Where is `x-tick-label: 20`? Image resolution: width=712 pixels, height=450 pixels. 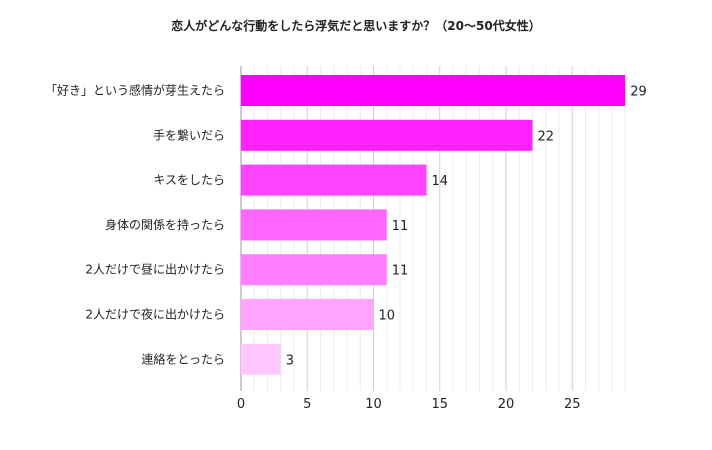
x-tick-label: 20 is located at coordinates (506, 404).